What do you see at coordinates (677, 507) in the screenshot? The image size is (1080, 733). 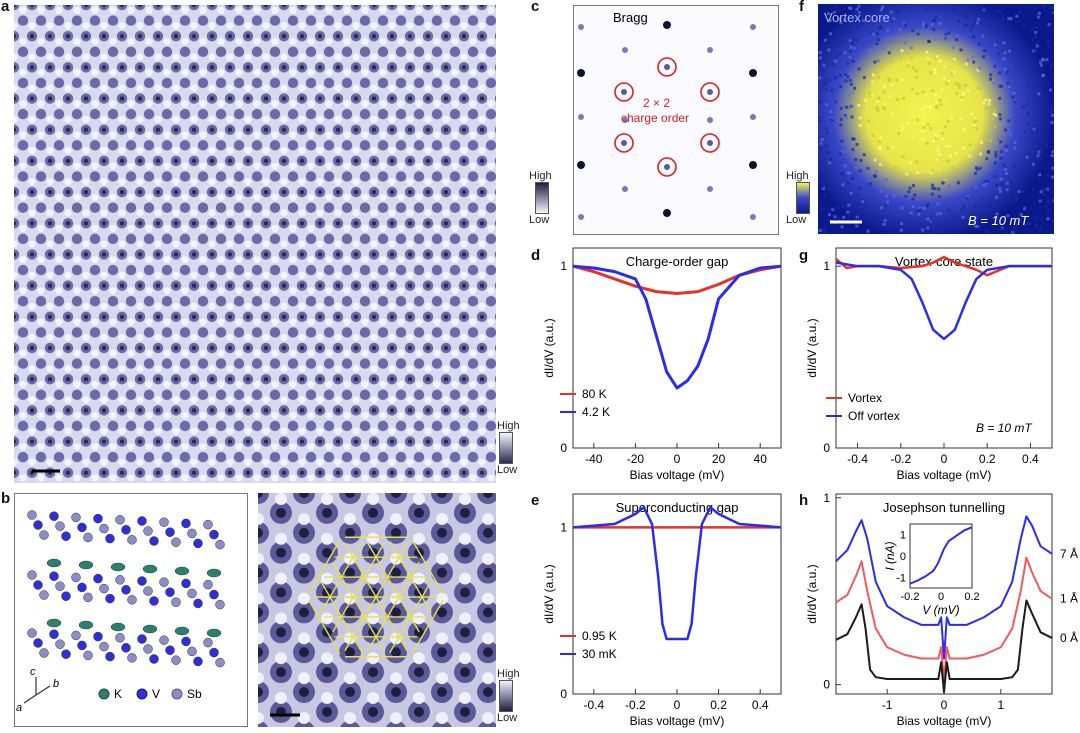 I see `chart-title: Superconducting gap` at bounding box center [677, 507].